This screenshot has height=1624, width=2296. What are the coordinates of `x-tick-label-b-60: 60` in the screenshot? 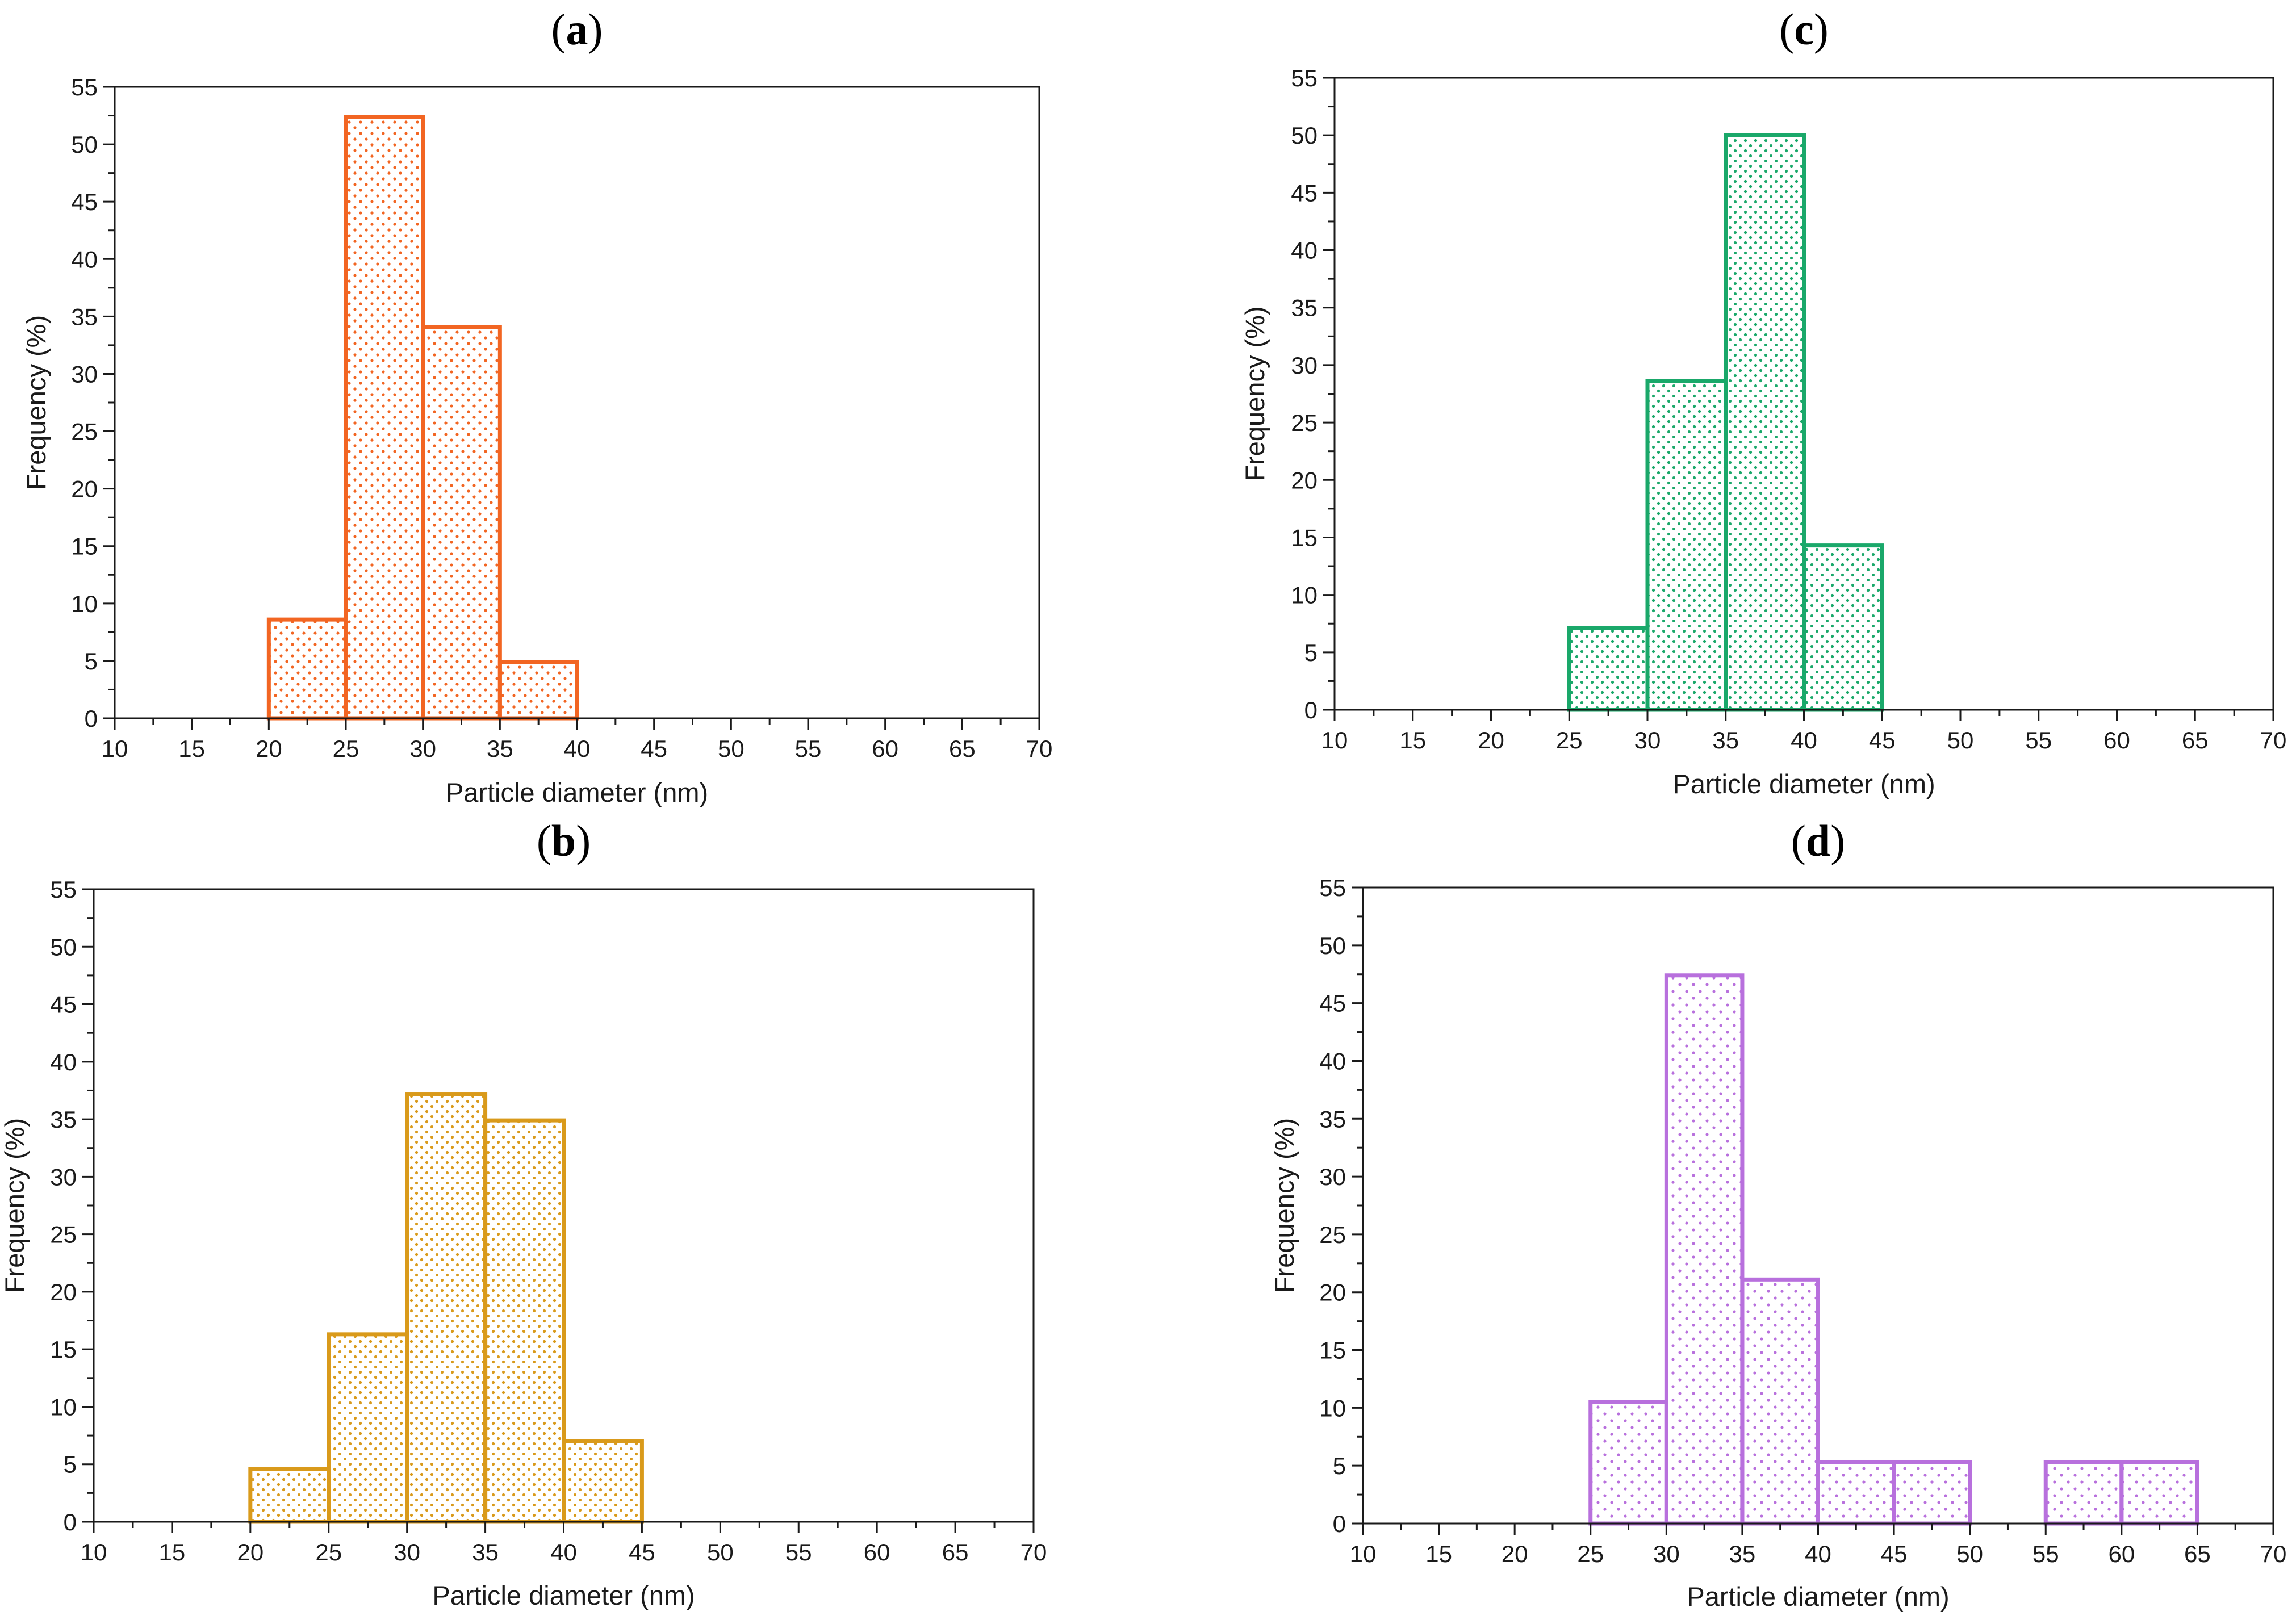 It's located at (877, 1552).